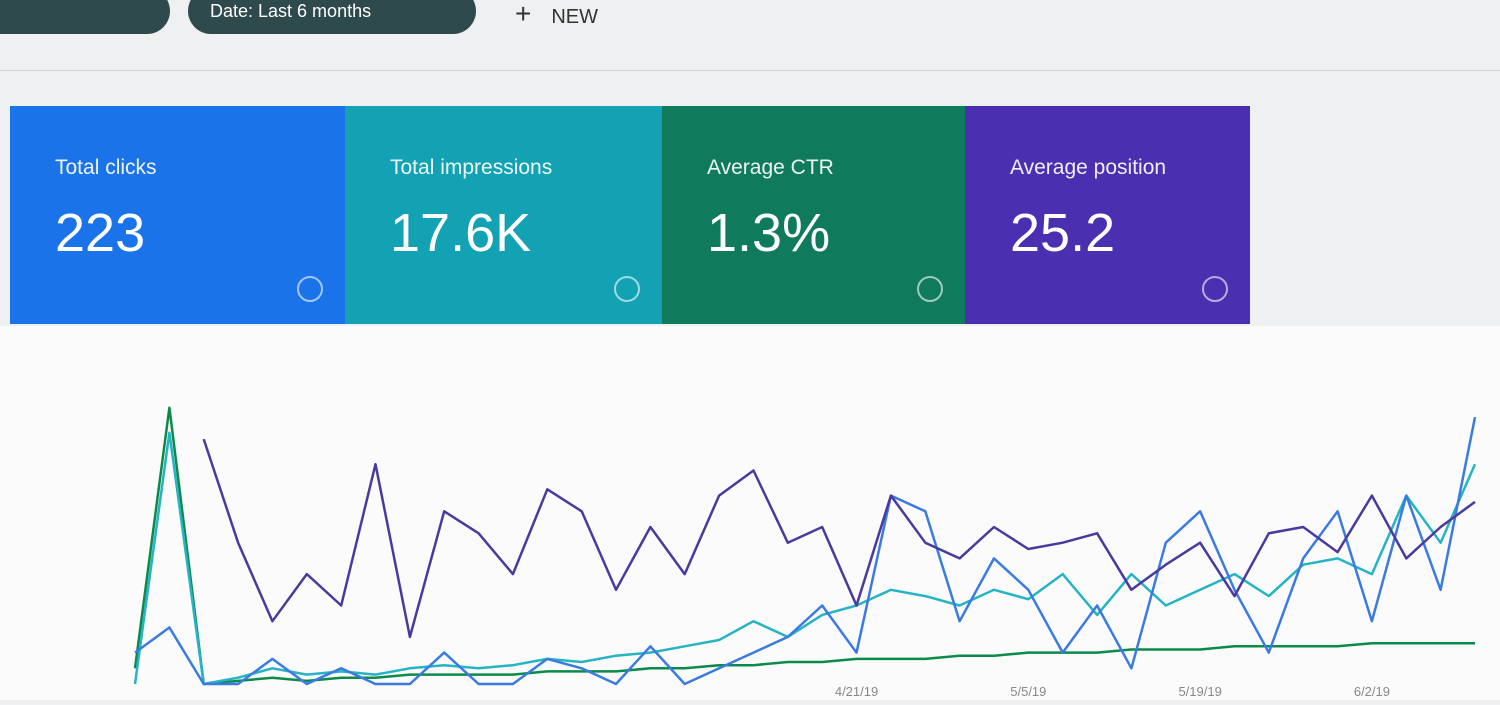  Describe the element at coordinates (750, 35) in the screenshot. I see `toolbar: Date: Last 6 months + NEW` at that location.